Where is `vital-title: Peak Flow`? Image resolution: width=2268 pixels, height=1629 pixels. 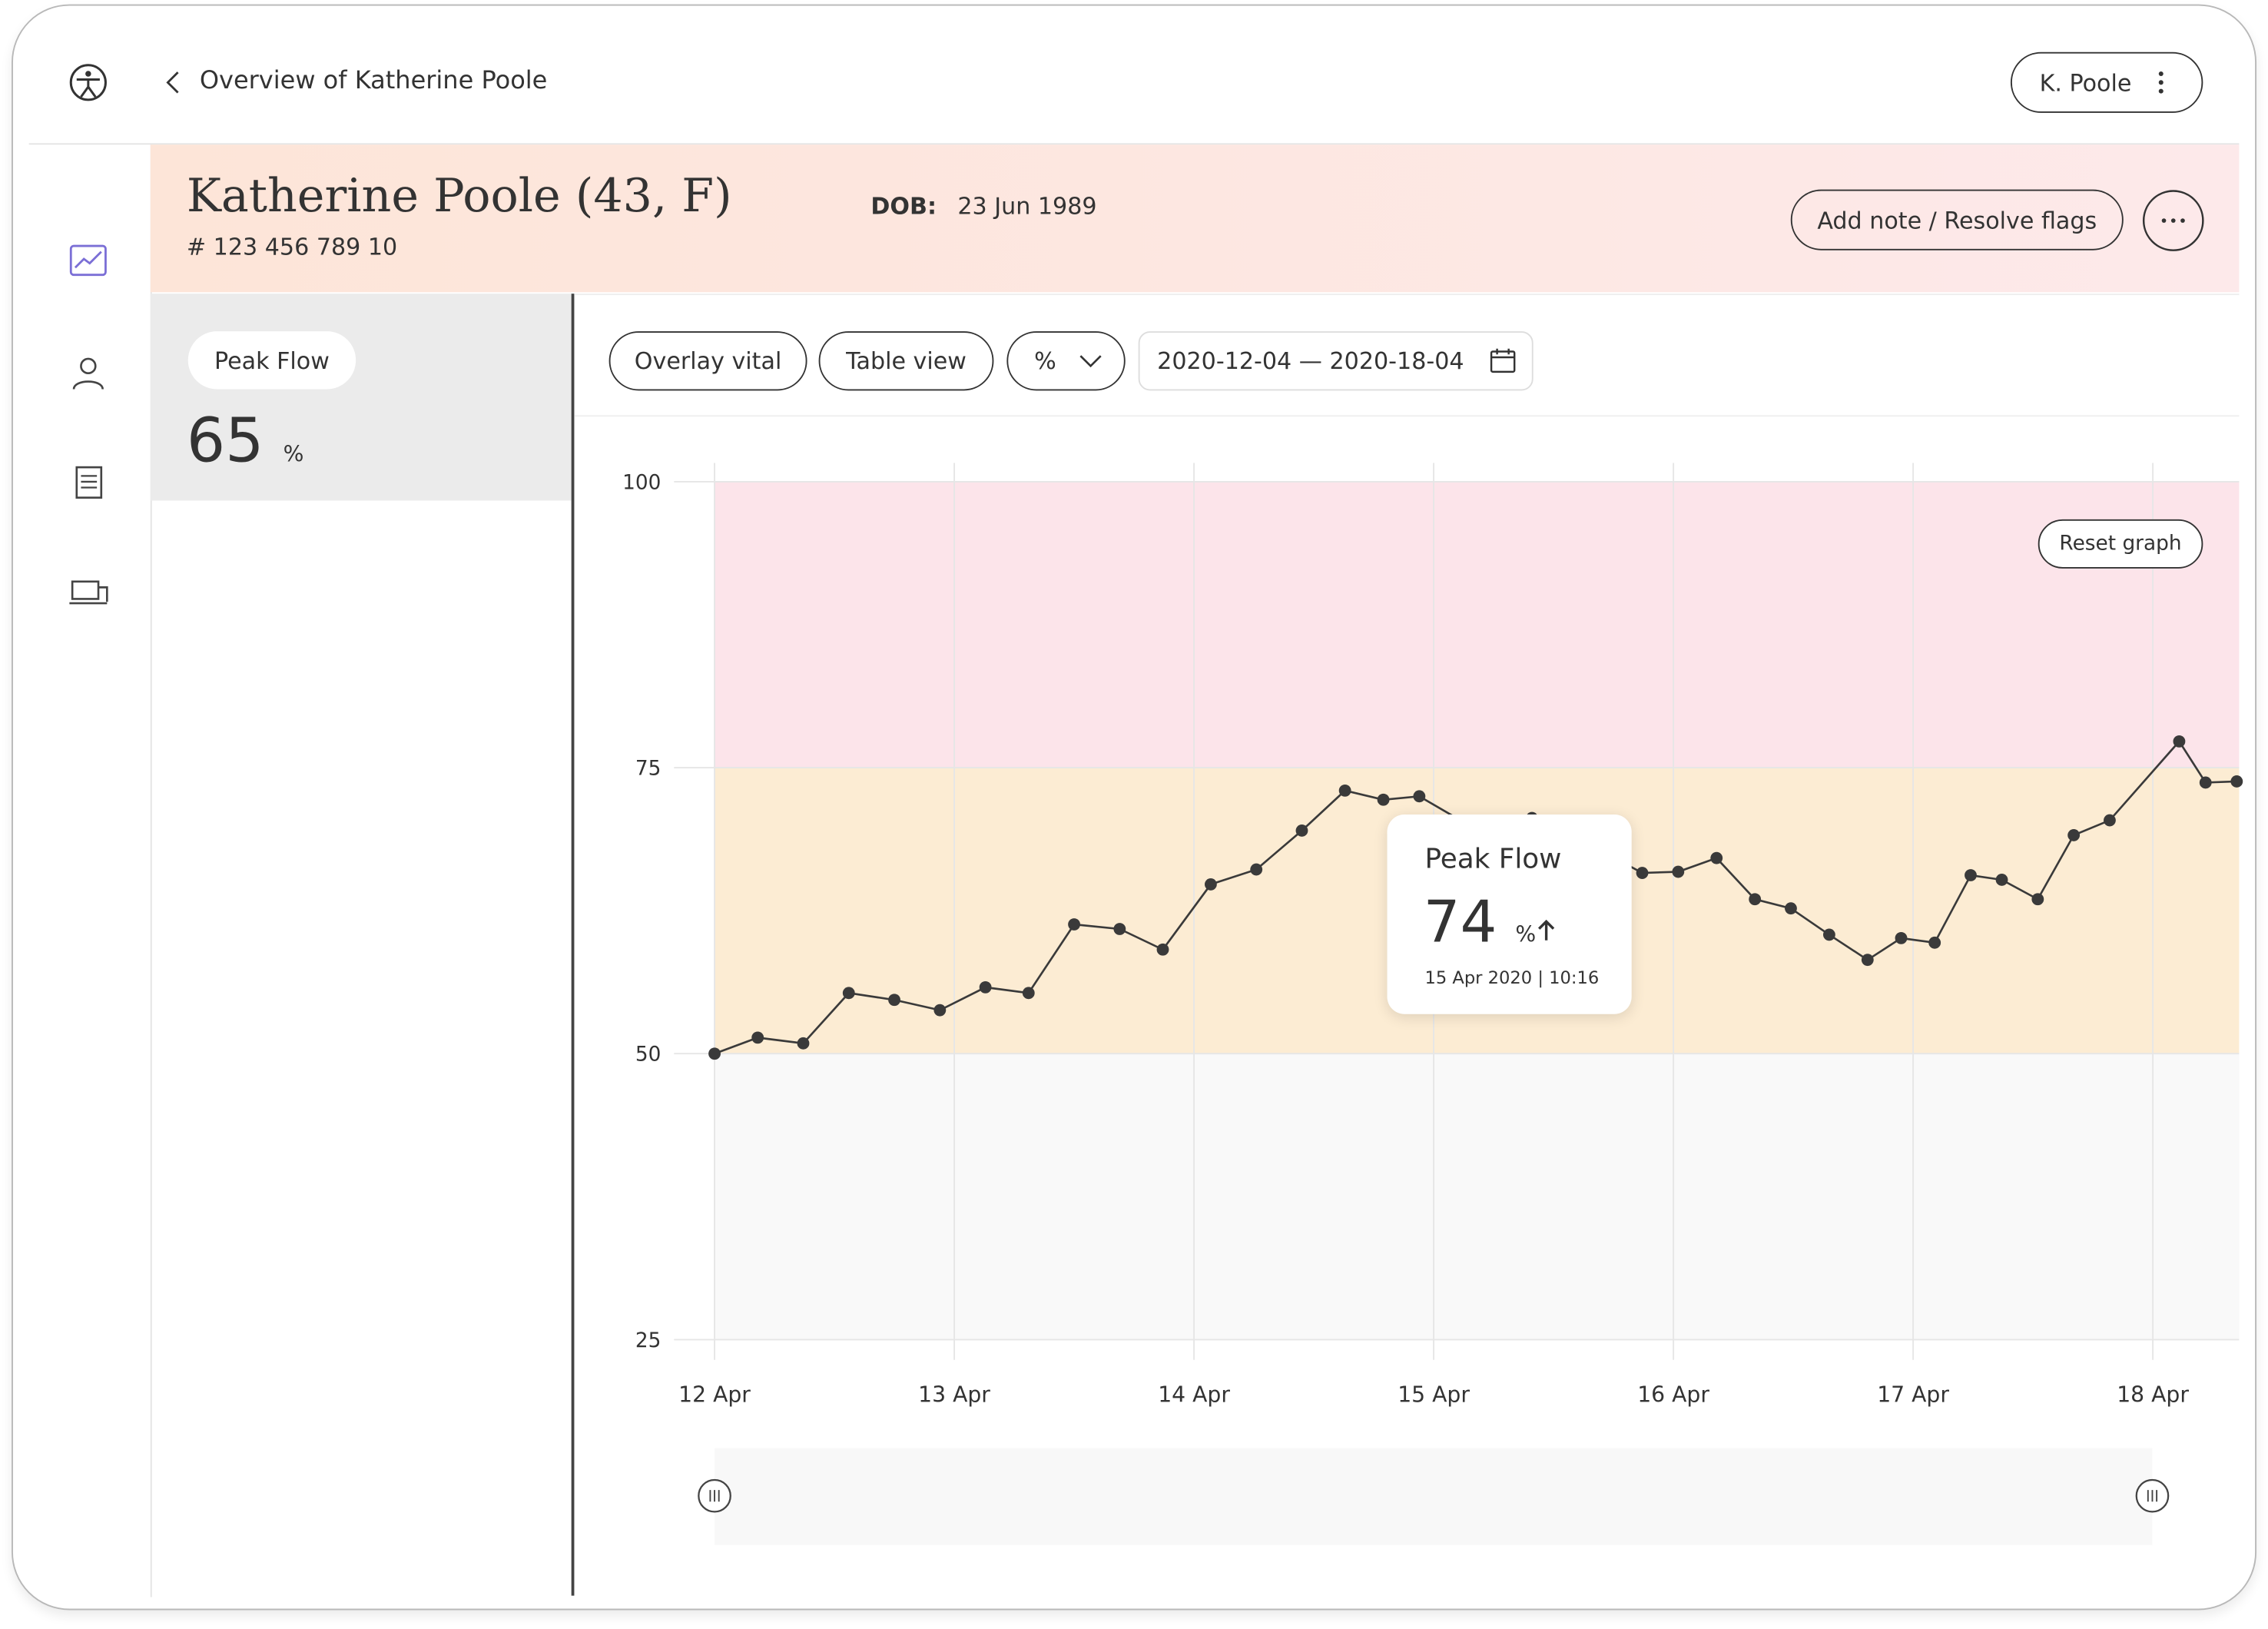 vital-title: Peak Flow is located at coordinates (271, 360).